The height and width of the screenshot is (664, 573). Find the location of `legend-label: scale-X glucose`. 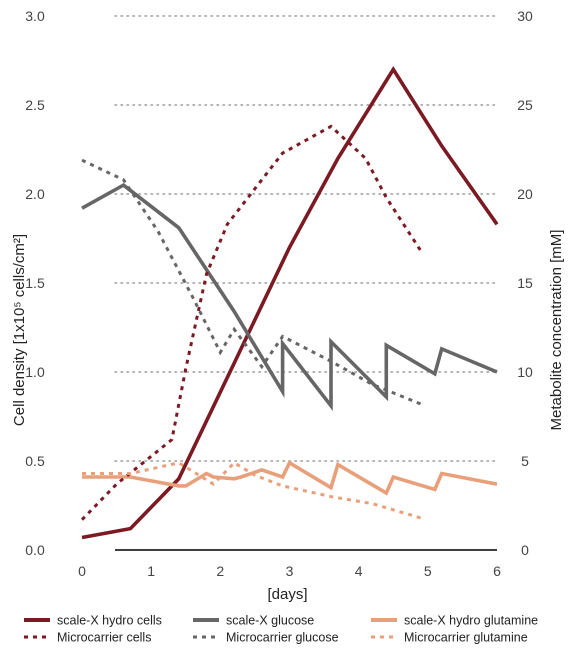

legend-label: scale-X glucose is located at coordinates (270, 621).